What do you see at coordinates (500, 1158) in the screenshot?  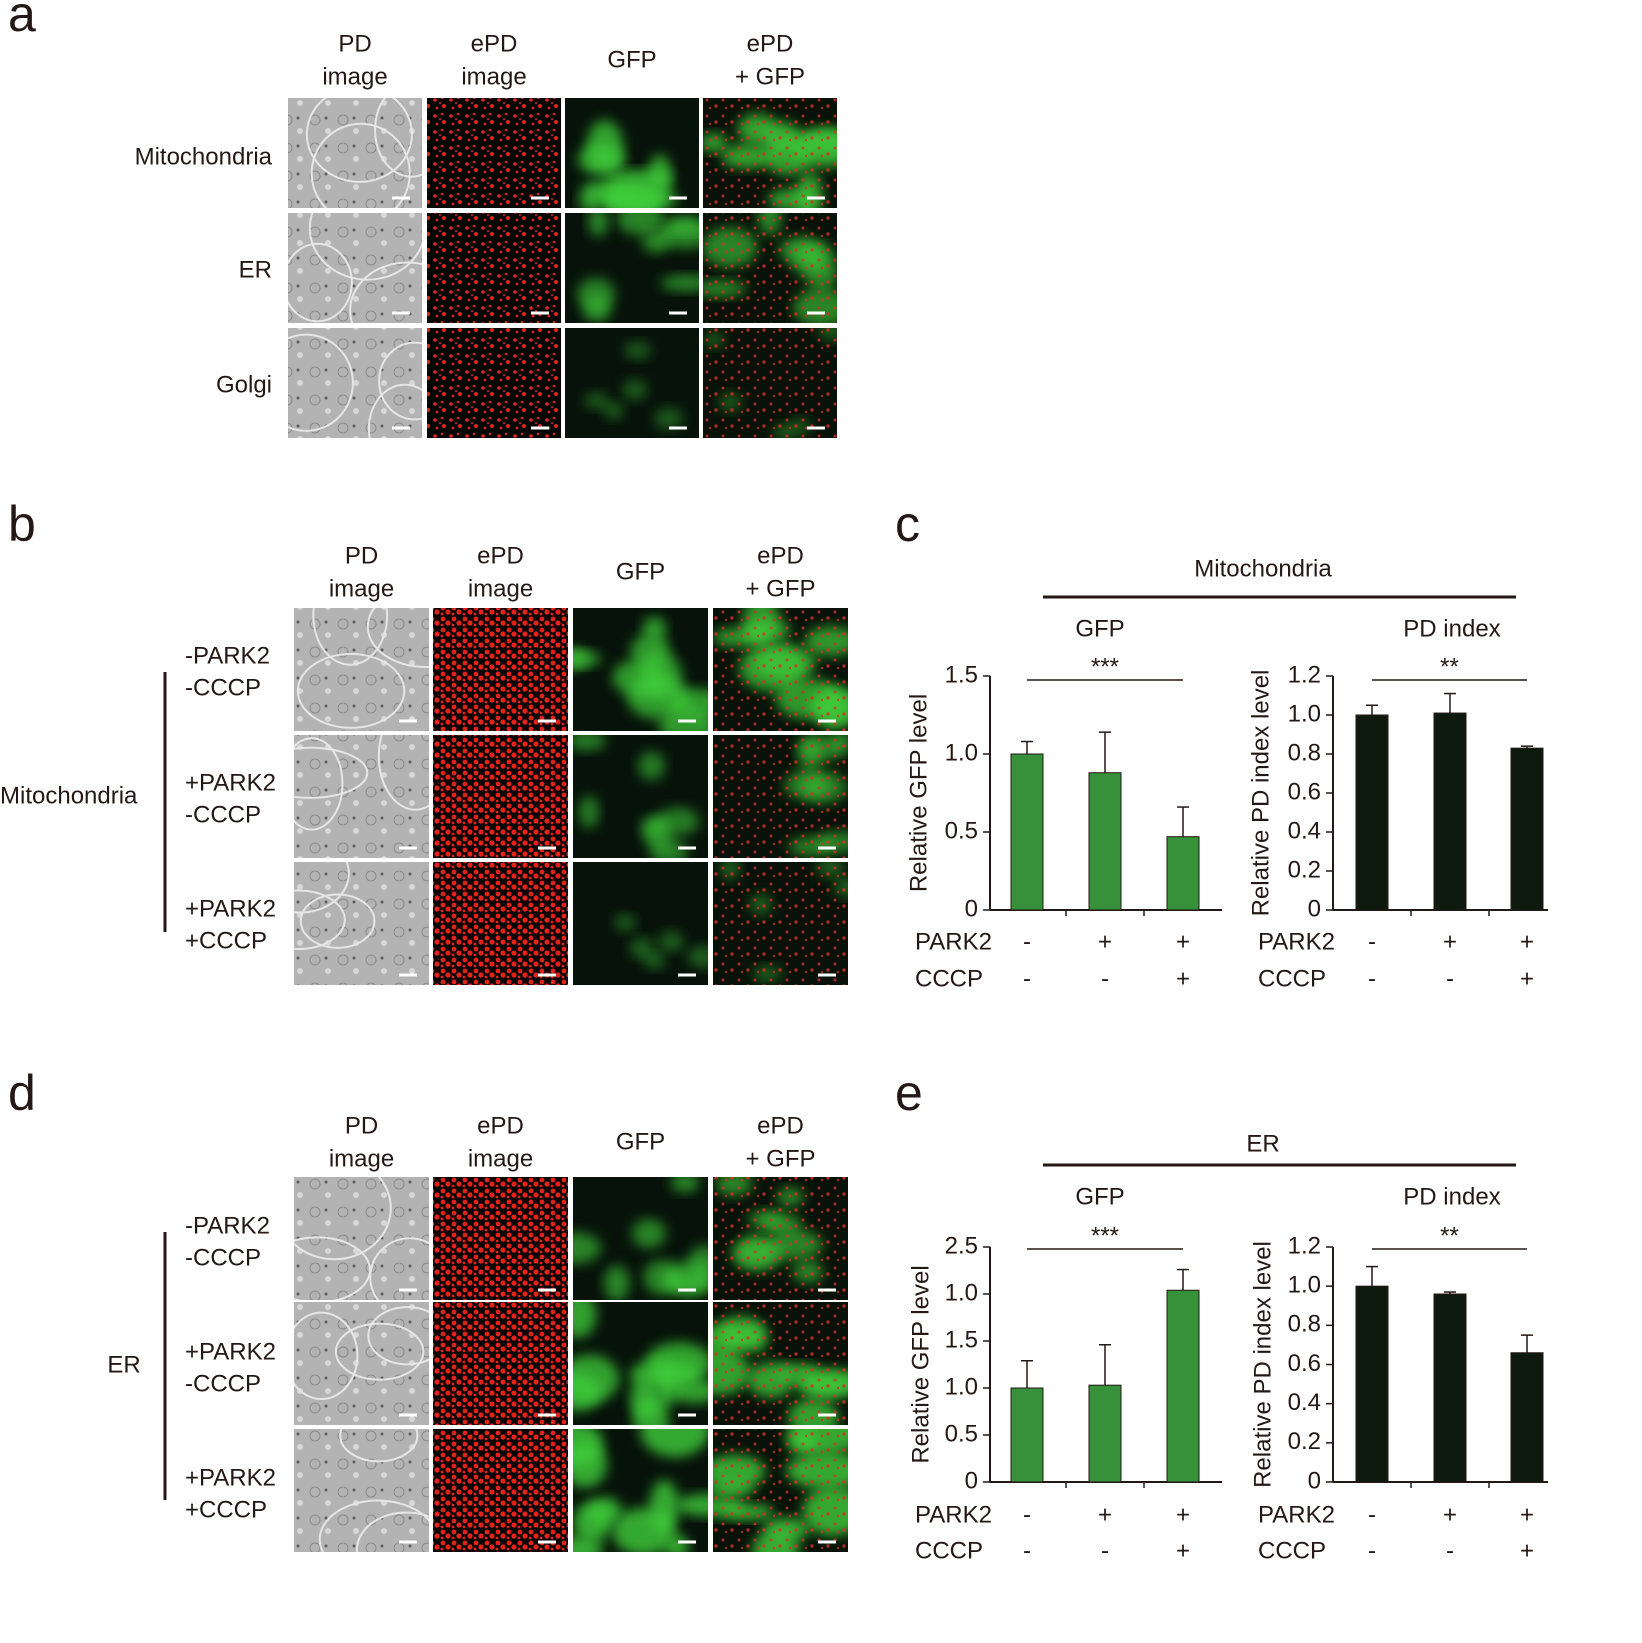 I see `column-header: image` at bounding box center [500, 1158].